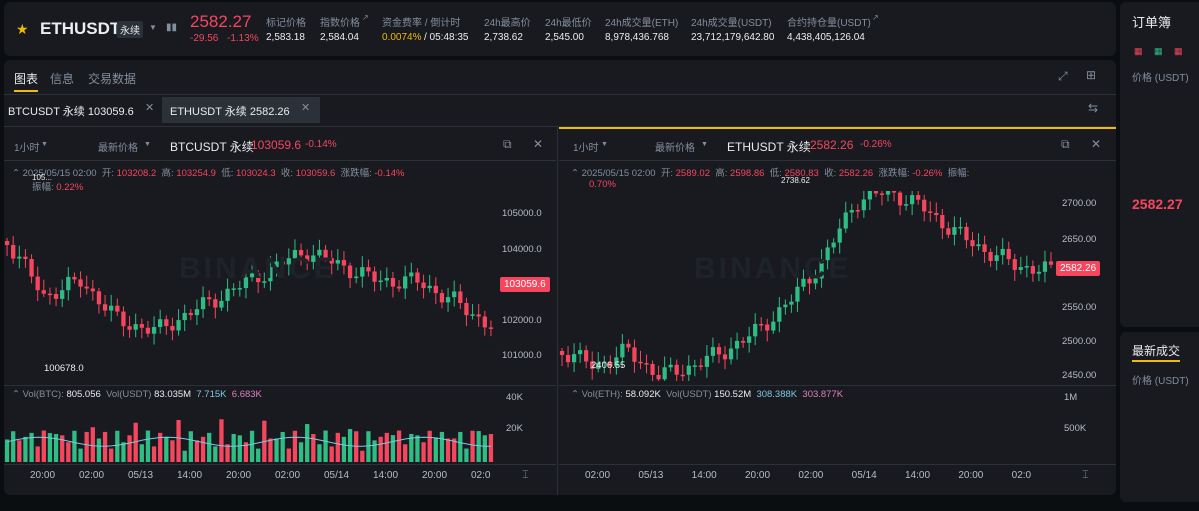 The height and width of the screenshot is (511, 1199). I want to click on x-tick: 05/13, so click(651, 475).